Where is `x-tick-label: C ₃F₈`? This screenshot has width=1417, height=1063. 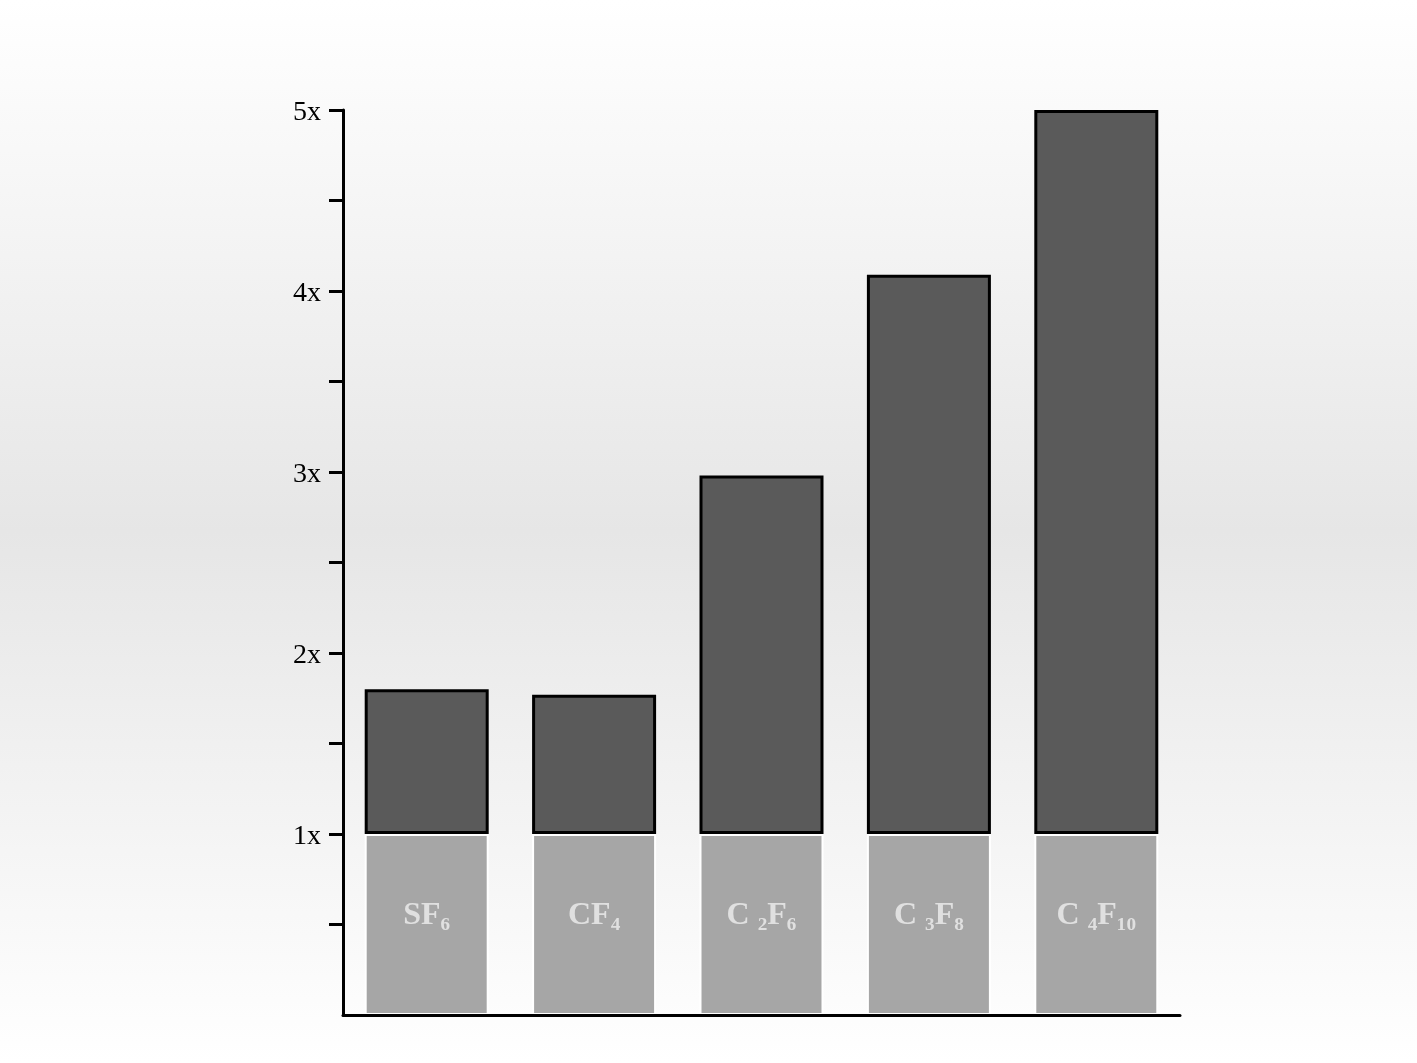 x-tick-label: C ₃F₈ is located at coordinates (928, 913).